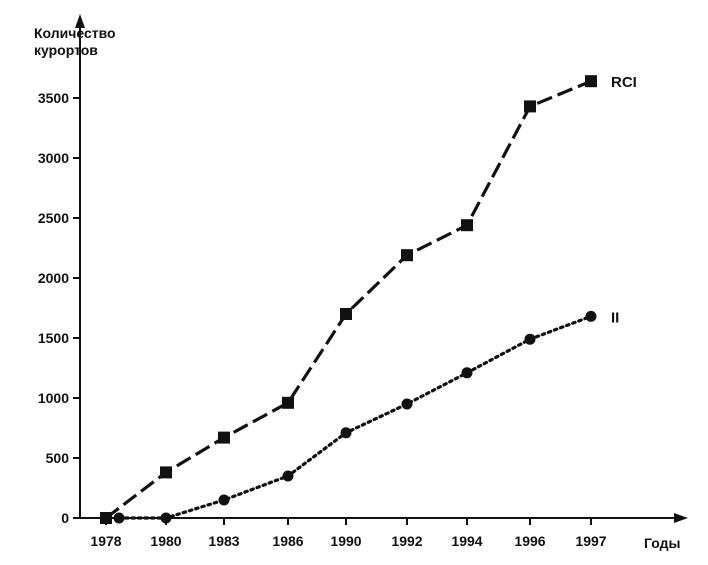 This screenshot has width=708, height=565. Describe the element at coordinates (53, 98) in the screenshot. I see `y-tick-label: 3500` at that location.